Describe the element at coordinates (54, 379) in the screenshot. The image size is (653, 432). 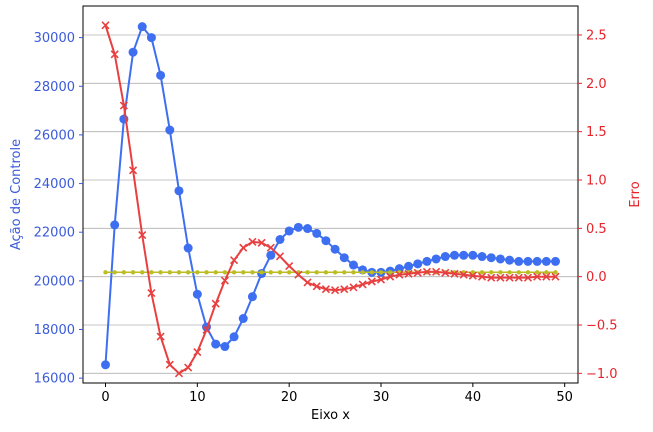
I see `y-left-tick-label: 16000` at that location.